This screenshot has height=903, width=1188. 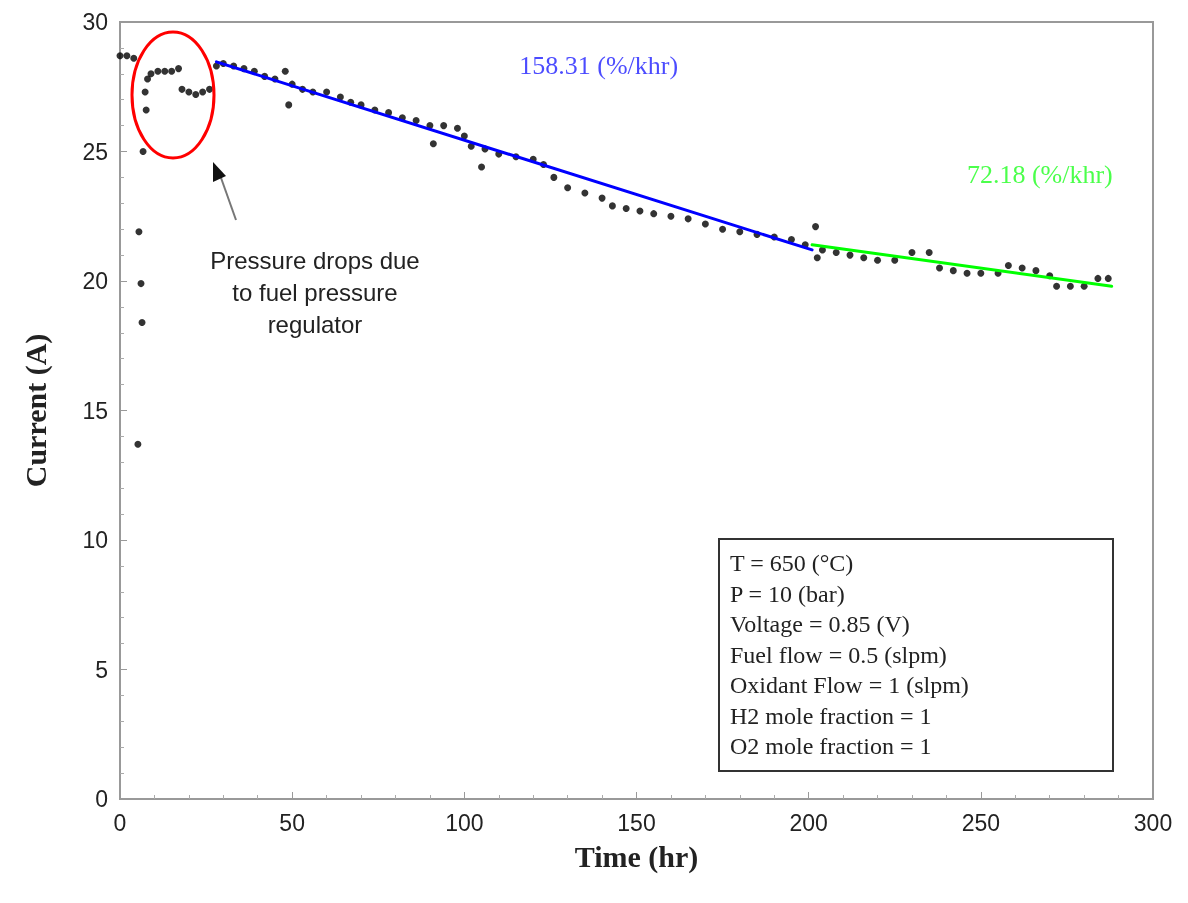 What do you see at coordinates (808, 822) in the screenshot?
I see `x-tick-label: 200` at bounding box center [808, 822].